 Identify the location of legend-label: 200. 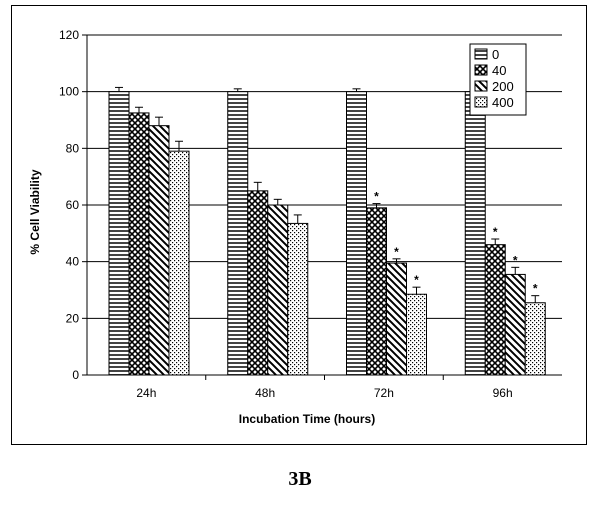
(503, 86).